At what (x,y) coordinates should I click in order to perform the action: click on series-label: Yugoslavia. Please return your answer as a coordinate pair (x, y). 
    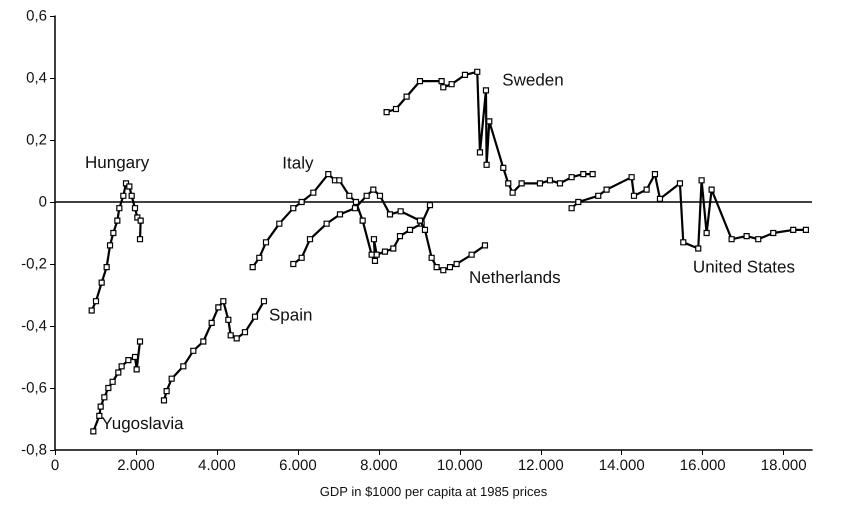
    Looking at the image, I should click on (142, 423).